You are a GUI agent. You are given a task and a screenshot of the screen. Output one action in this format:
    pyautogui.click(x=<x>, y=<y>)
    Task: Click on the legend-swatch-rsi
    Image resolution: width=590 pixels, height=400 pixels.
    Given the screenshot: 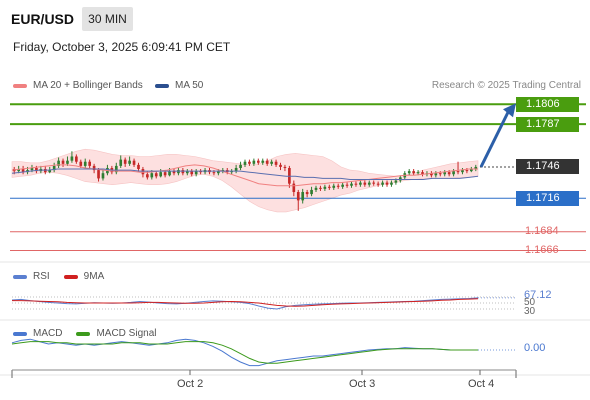 What is the action you would take?
    pyautogui.click(x=20, y=276)
    